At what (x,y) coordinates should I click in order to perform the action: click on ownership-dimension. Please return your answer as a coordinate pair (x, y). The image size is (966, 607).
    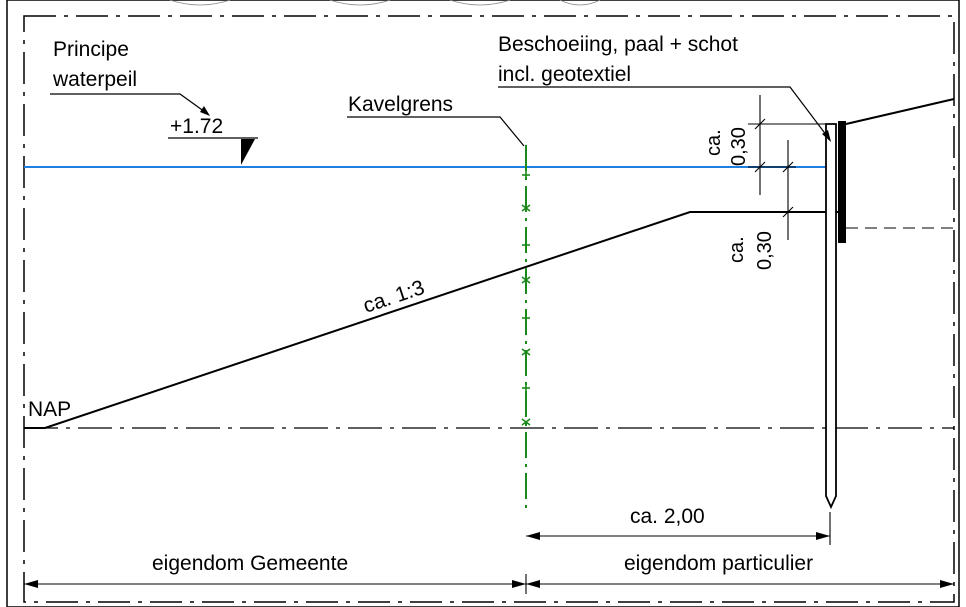
    Looking at the image, I should click on (489, 584).